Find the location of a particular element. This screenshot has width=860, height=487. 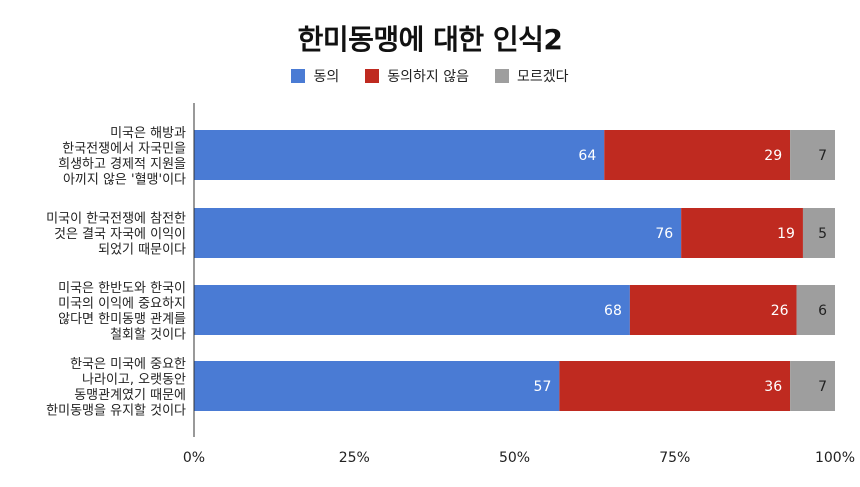

x-tick-label-2: 50% is located at coordinates (514, 458).